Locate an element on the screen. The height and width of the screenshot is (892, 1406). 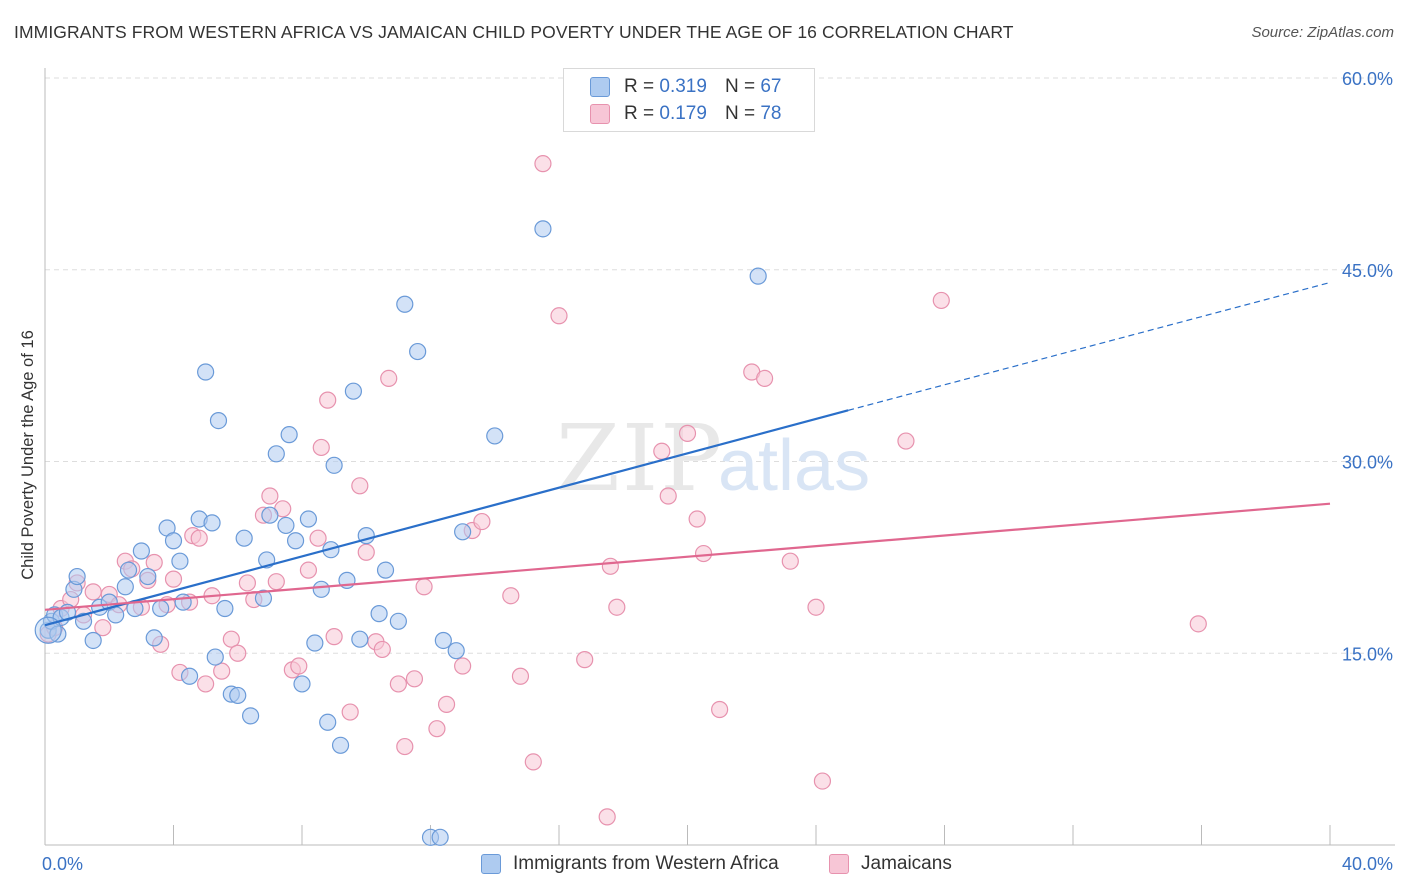
legend-n-value: 67 is located at coordinates (771, 86).